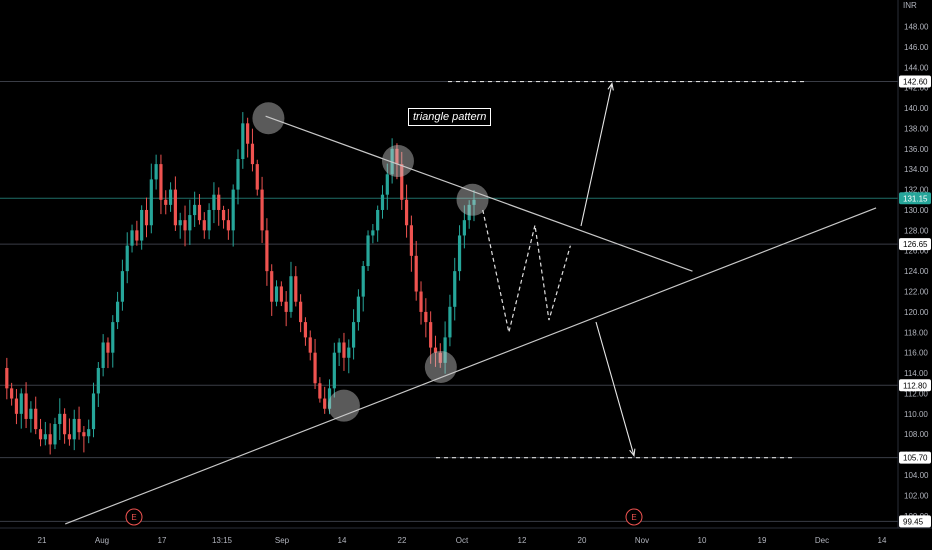 The image size is (932, 550). I want to click on price-tick-label: 132.00, so click(916, 190).